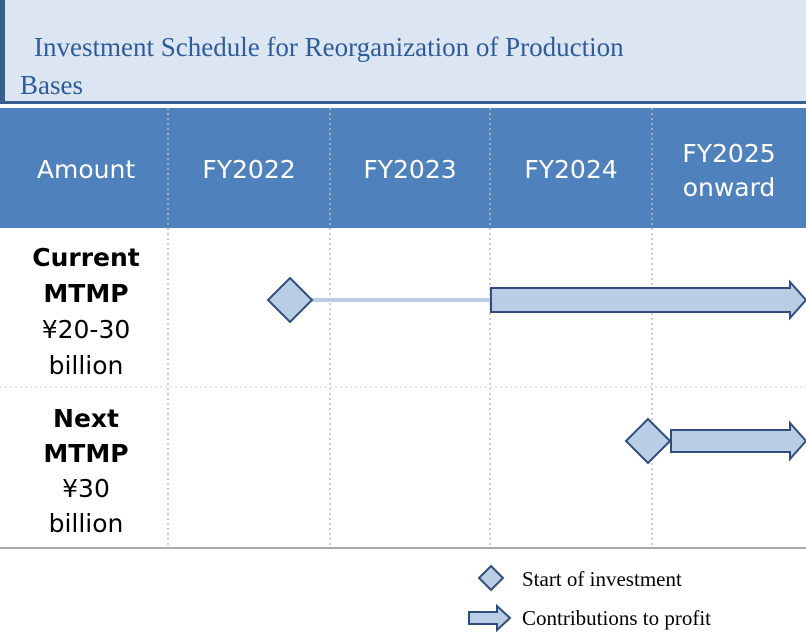 Image resolution: width=806 pixels, height=632 pixels. I want to click on row-amount: ¥20-30, so click(86, 329).